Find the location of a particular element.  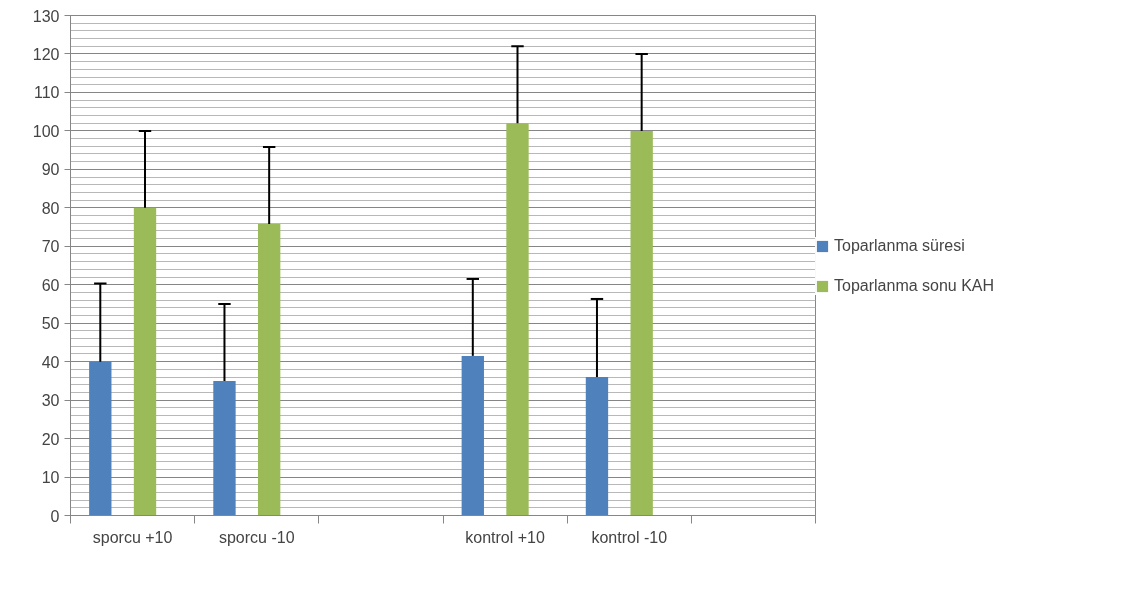

y-tick-label: 40 is located at coordinates (50, 362).